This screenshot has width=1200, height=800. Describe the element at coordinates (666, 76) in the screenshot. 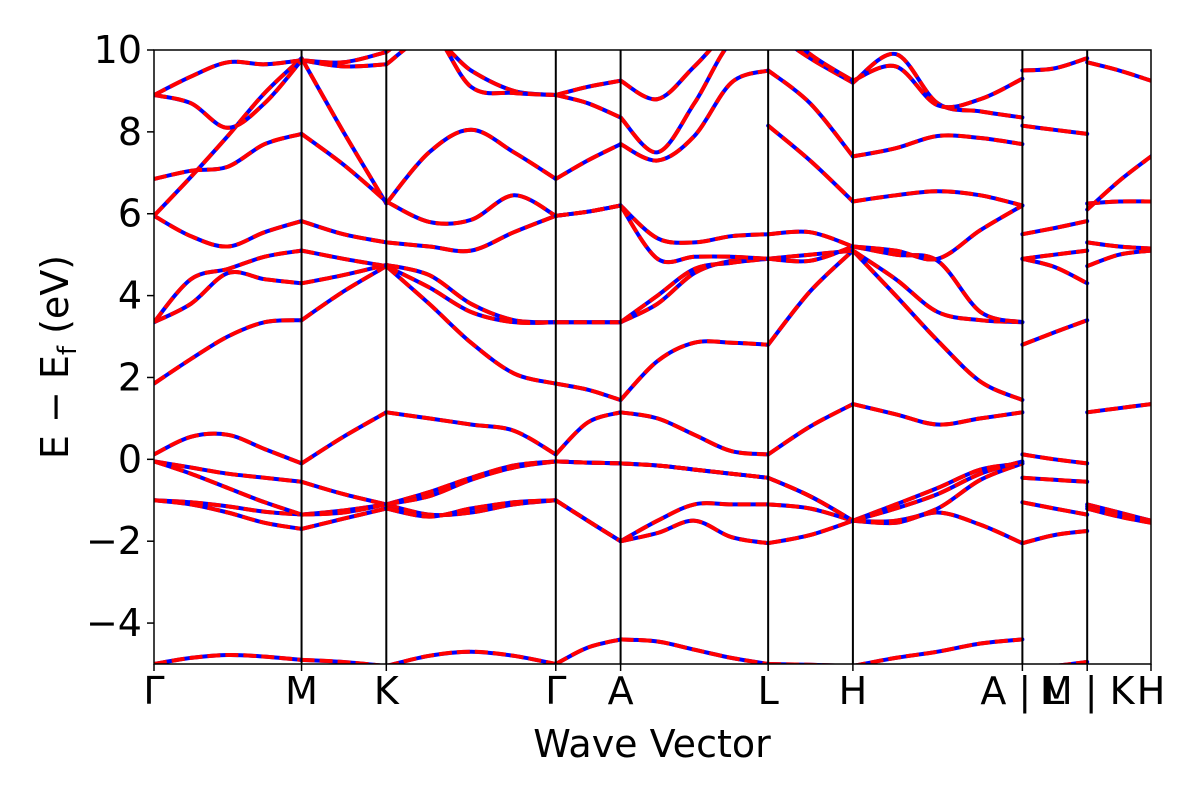

I see `wannier-band-seg4-b13` at that location.